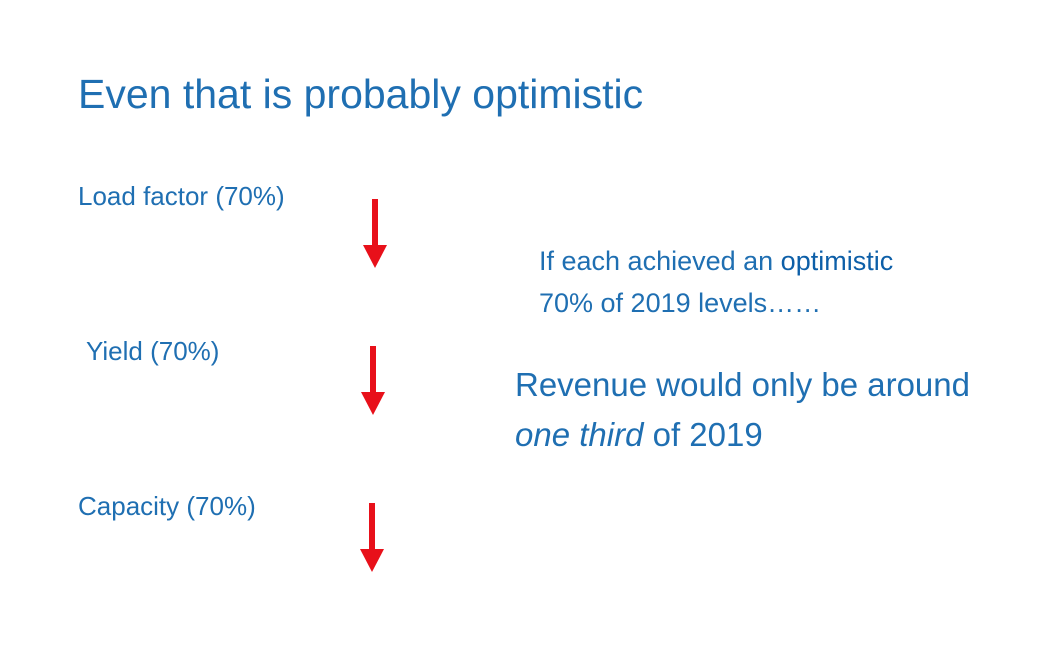 The height and width of the screenshot is (646, 1064). I want to click on revenue-conclusion-line-2: one third of 2019, so click(742, 435).